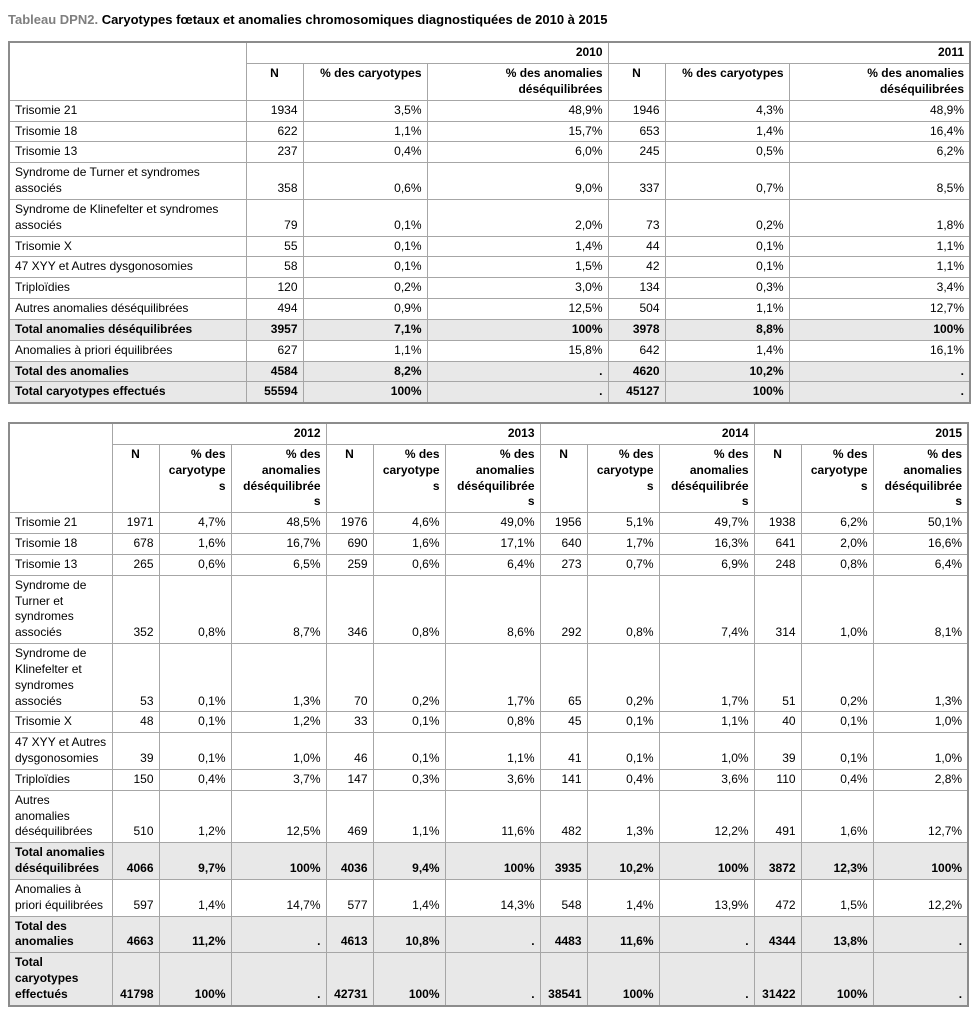  Describe the element at coordinates (60, 779) in the screenshot. I see `row-label: Triploïdies` at that location.